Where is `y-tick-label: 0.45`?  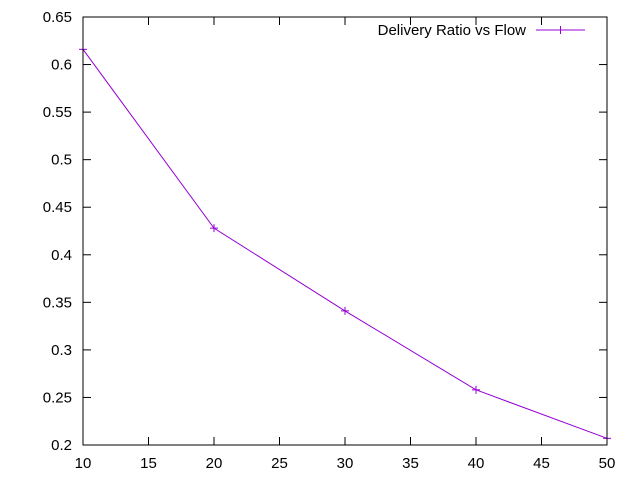 y-tick-label: 0.45 is located at coordinates (57, 207).